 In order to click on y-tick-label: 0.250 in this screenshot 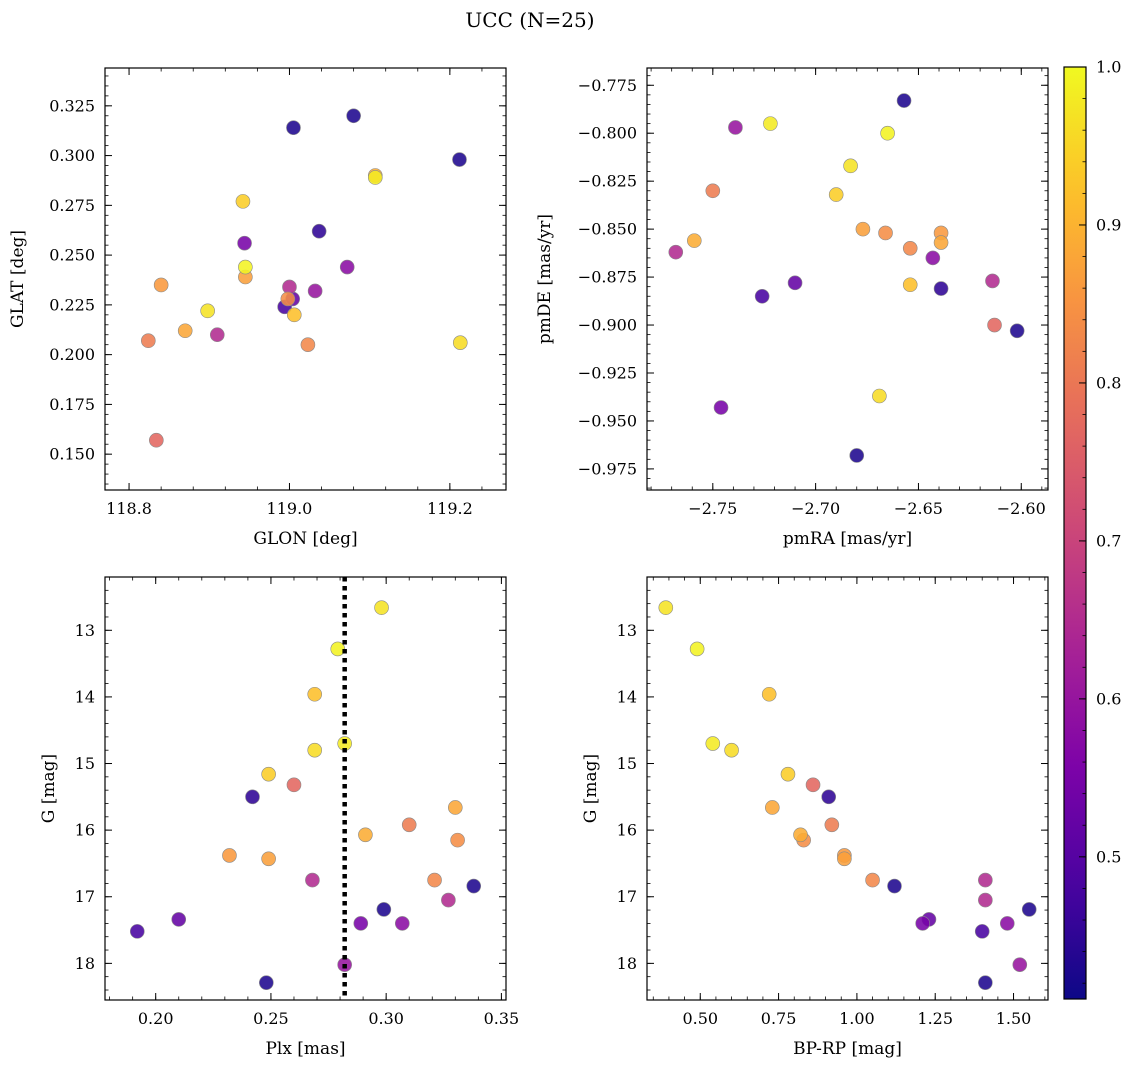, I will do `click(72, 255)`.